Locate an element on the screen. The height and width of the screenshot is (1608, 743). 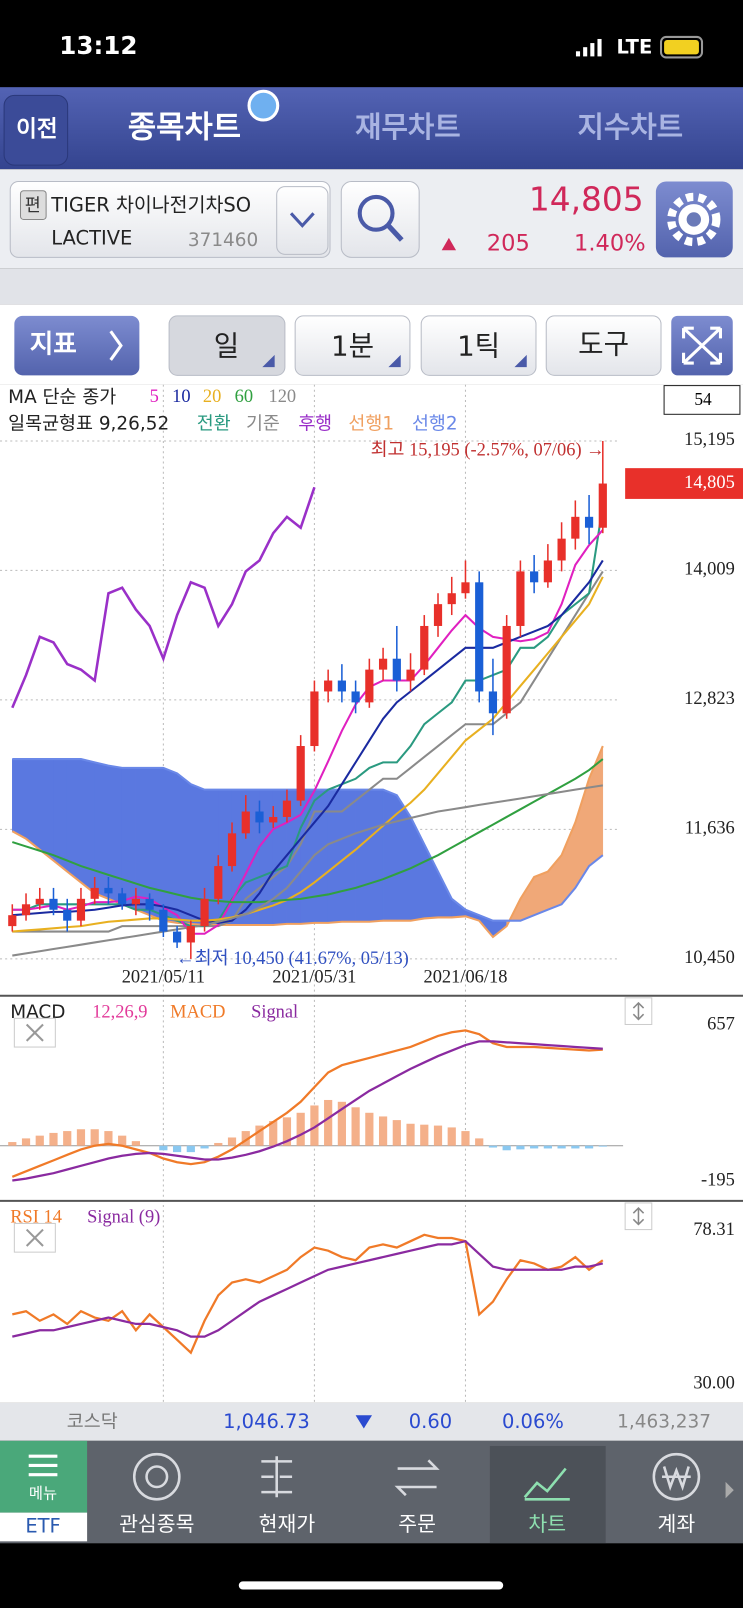
search-button is located at coordinates (380, 219).